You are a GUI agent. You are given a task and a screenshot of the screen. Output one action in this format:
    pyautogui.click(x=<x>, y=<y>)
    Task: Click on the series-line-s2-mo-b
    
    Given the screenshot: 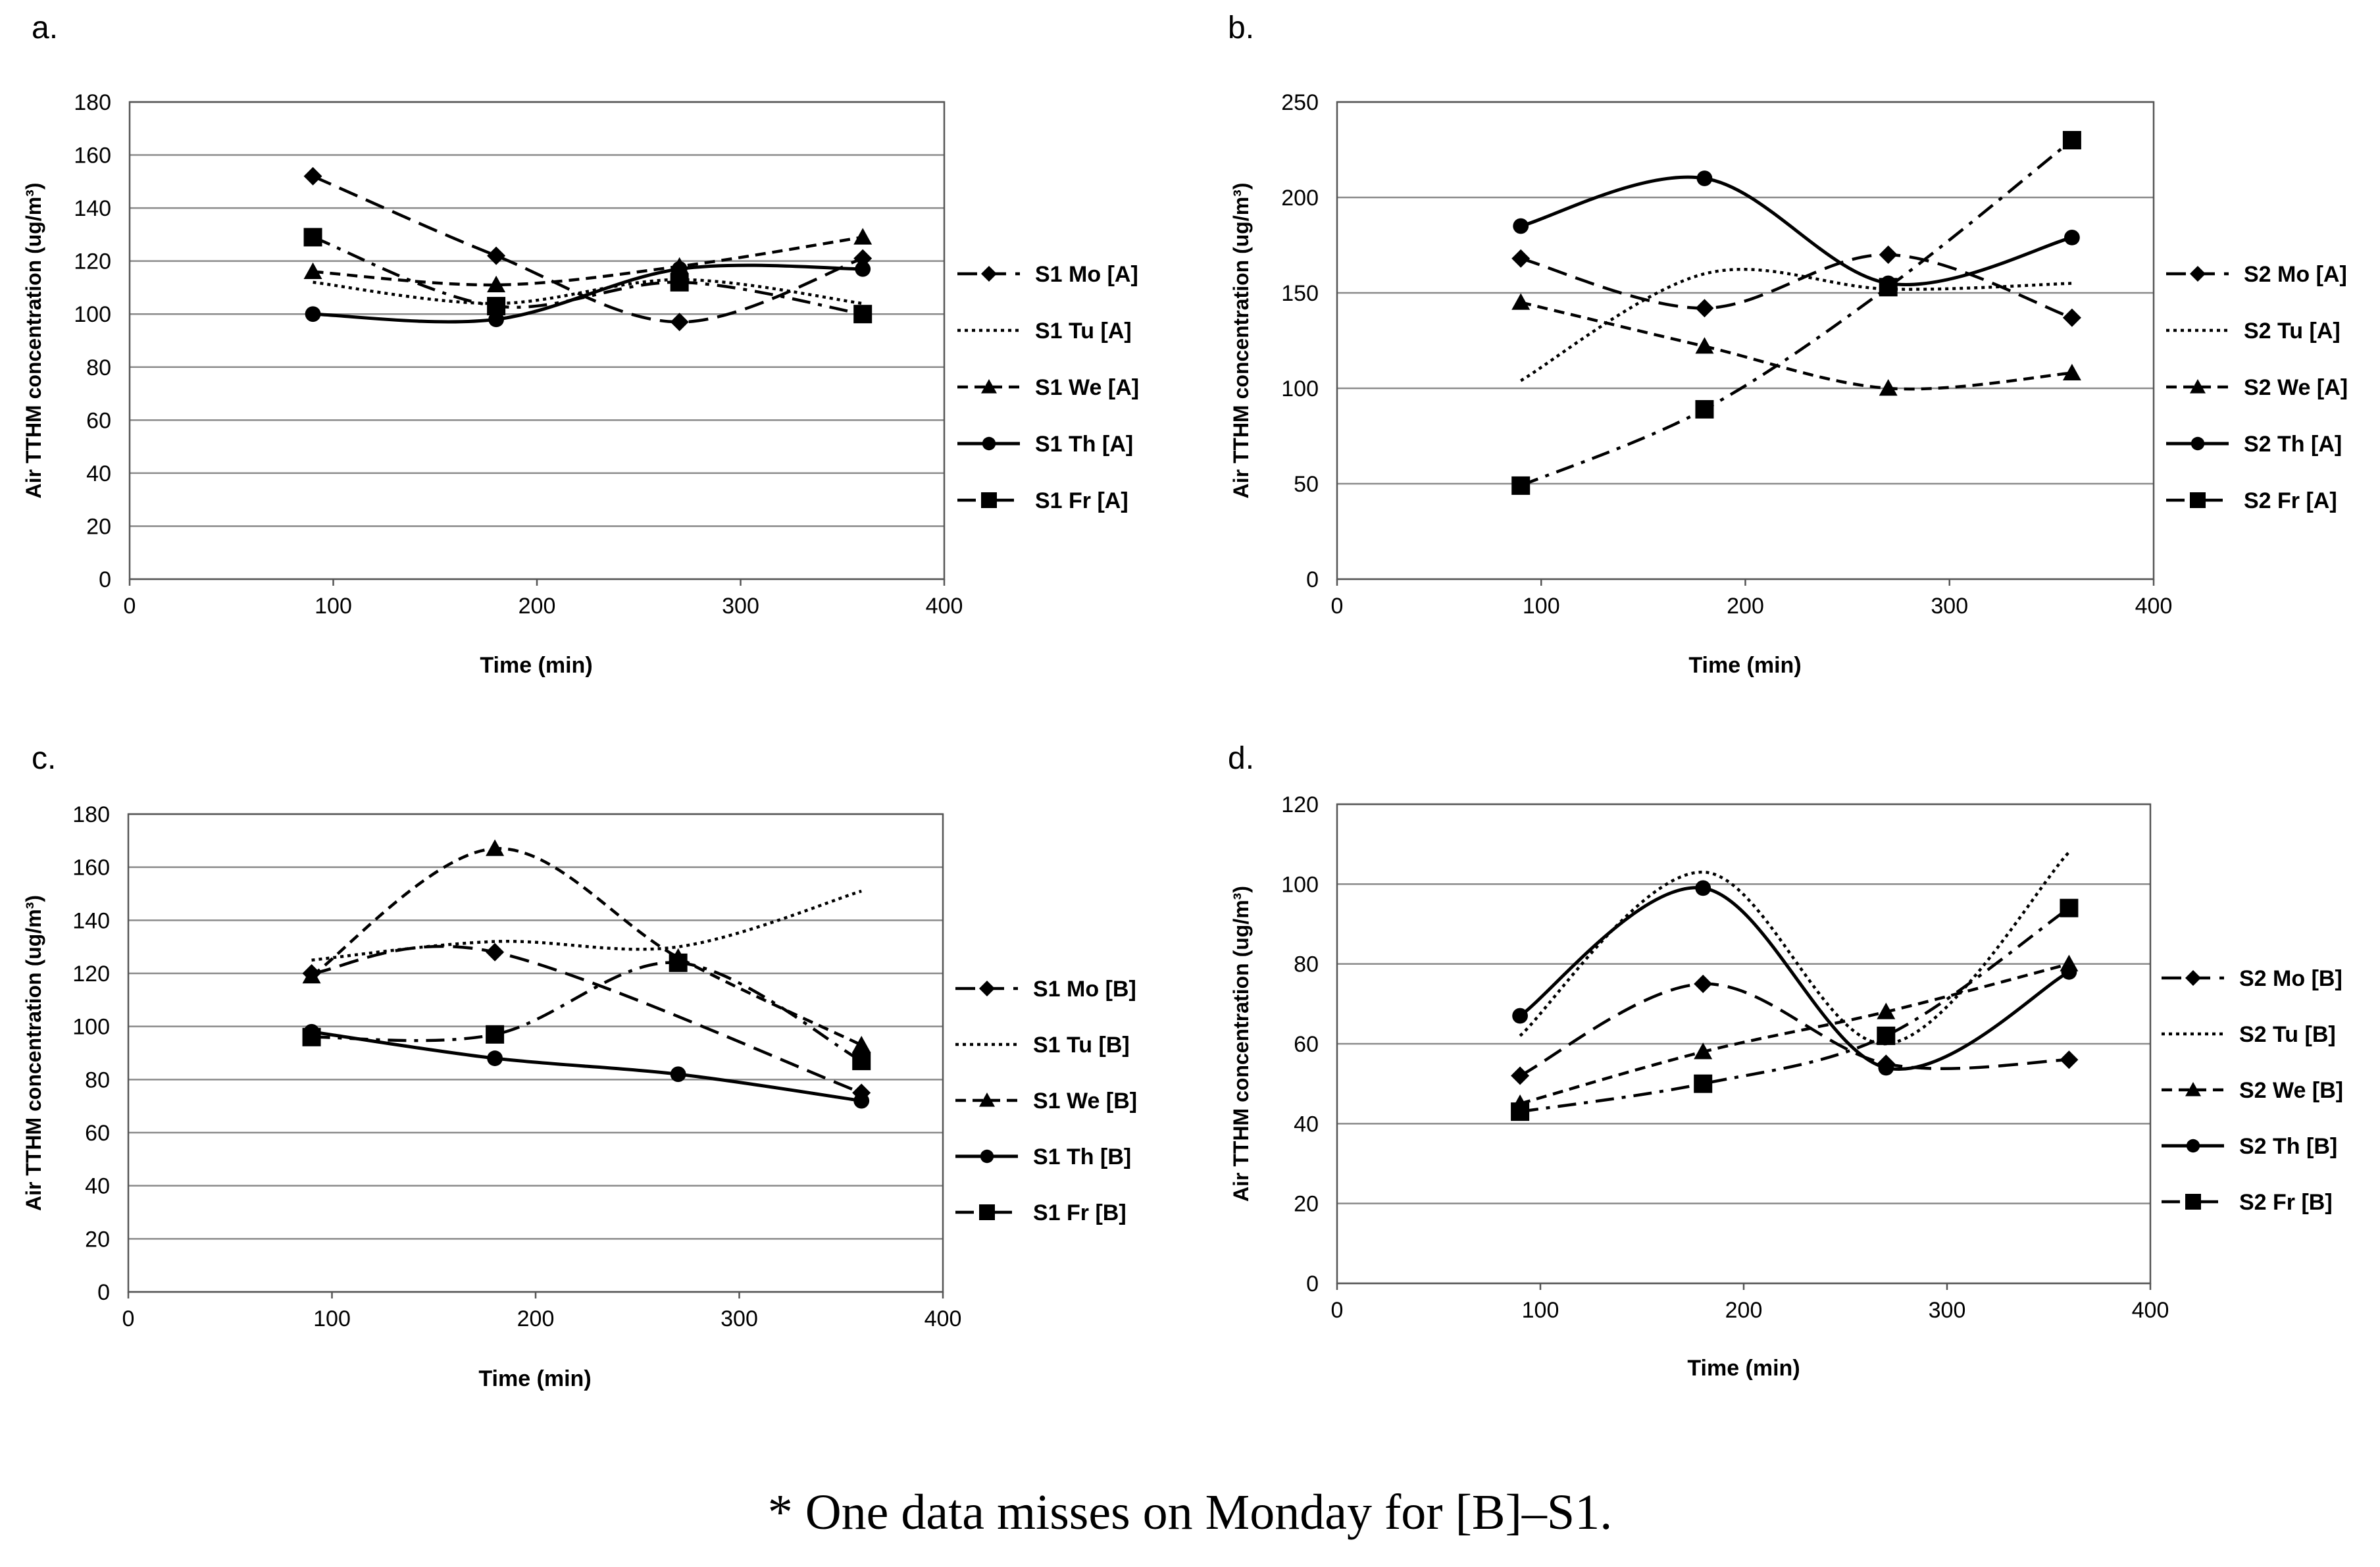 What is the action you would take?
    pyautogui.click(x=1794, y=1029)
    